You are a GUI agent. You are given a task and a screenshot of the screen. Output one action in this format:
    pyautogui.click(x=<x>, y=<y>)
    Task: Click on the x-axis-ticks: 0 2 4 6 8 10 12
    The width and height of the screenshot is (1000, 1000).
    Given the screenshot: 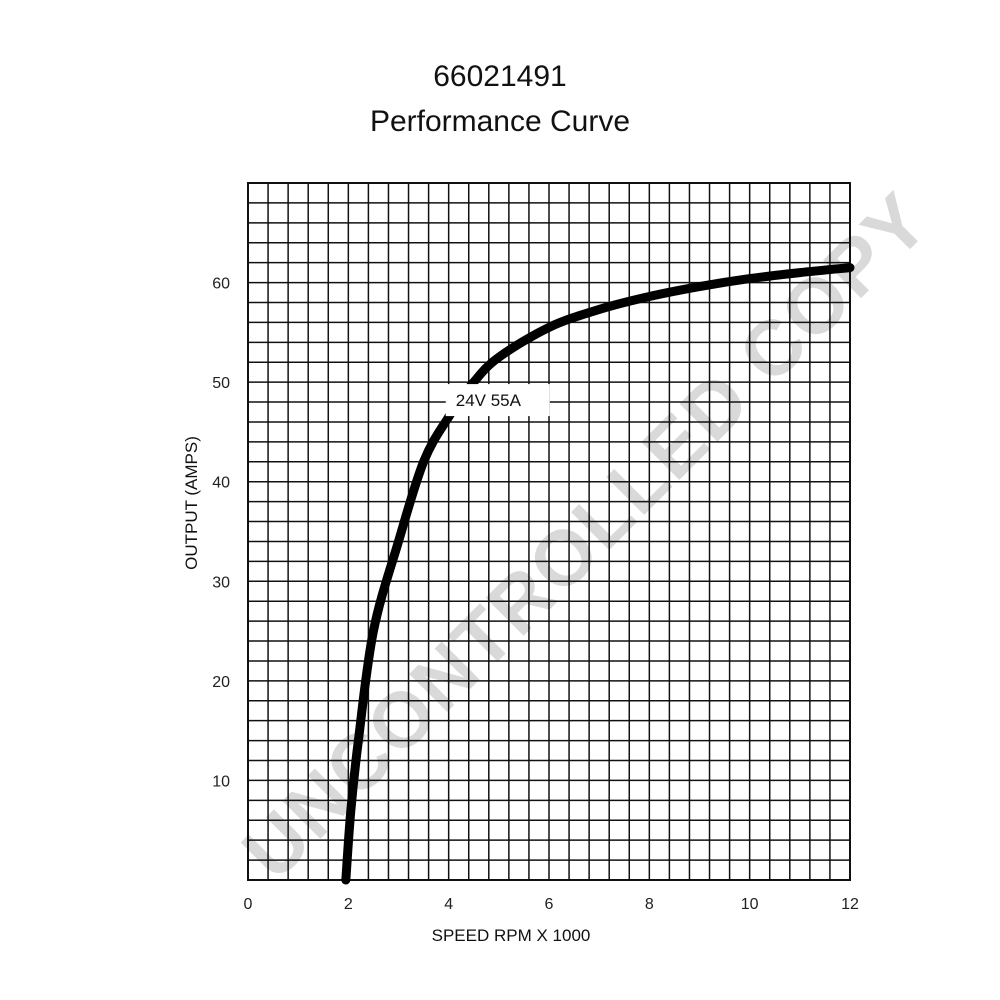 What is the action you would take?
    pyautogui.click(x=551, y=904)
    